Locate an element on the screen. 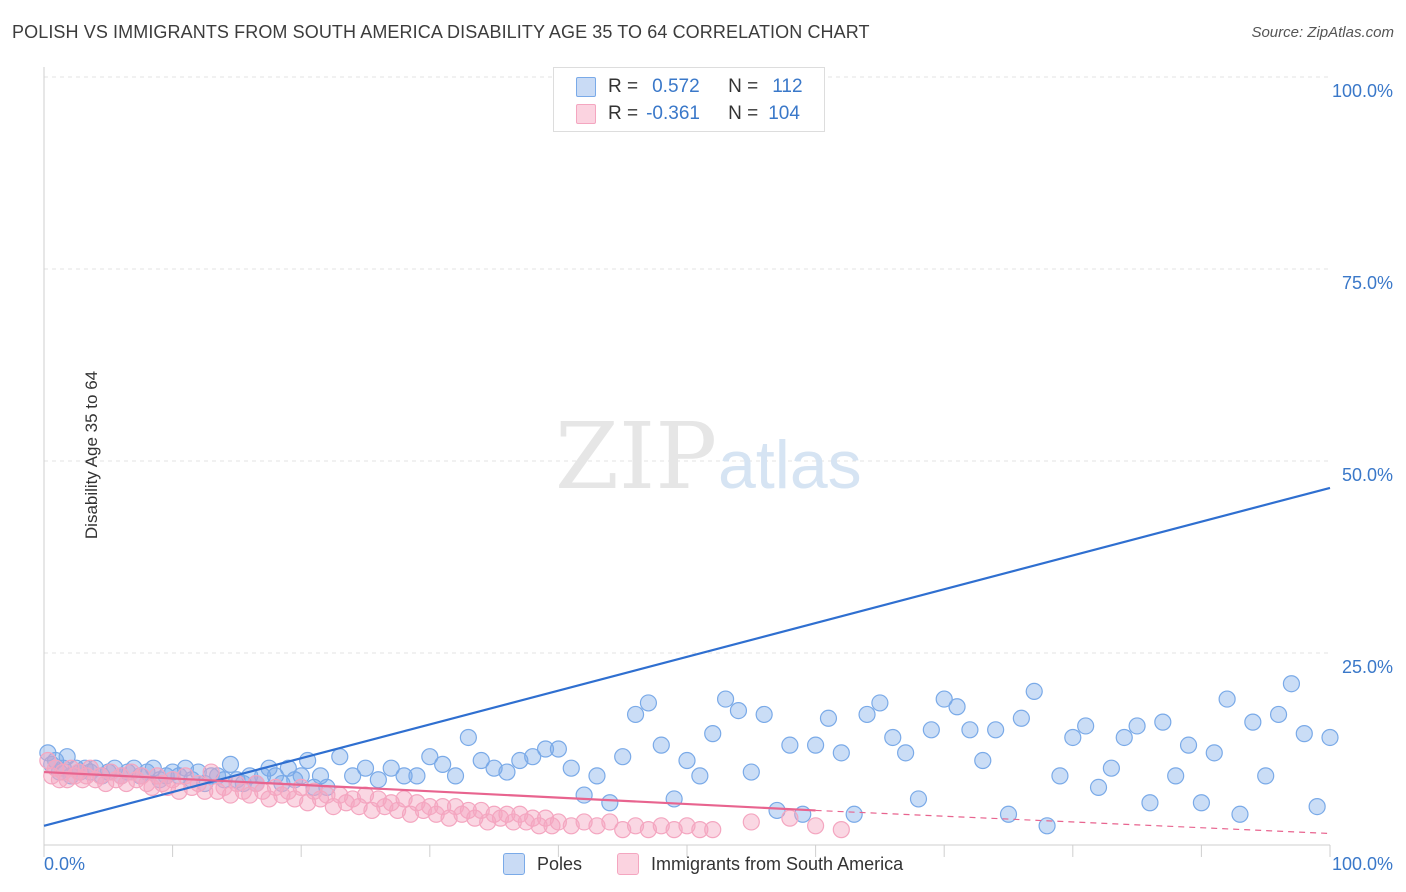 The width and height of the screenshot is (1406, 892). bottom-legend-swatch-immigrants is located at coordinates (628, 864).